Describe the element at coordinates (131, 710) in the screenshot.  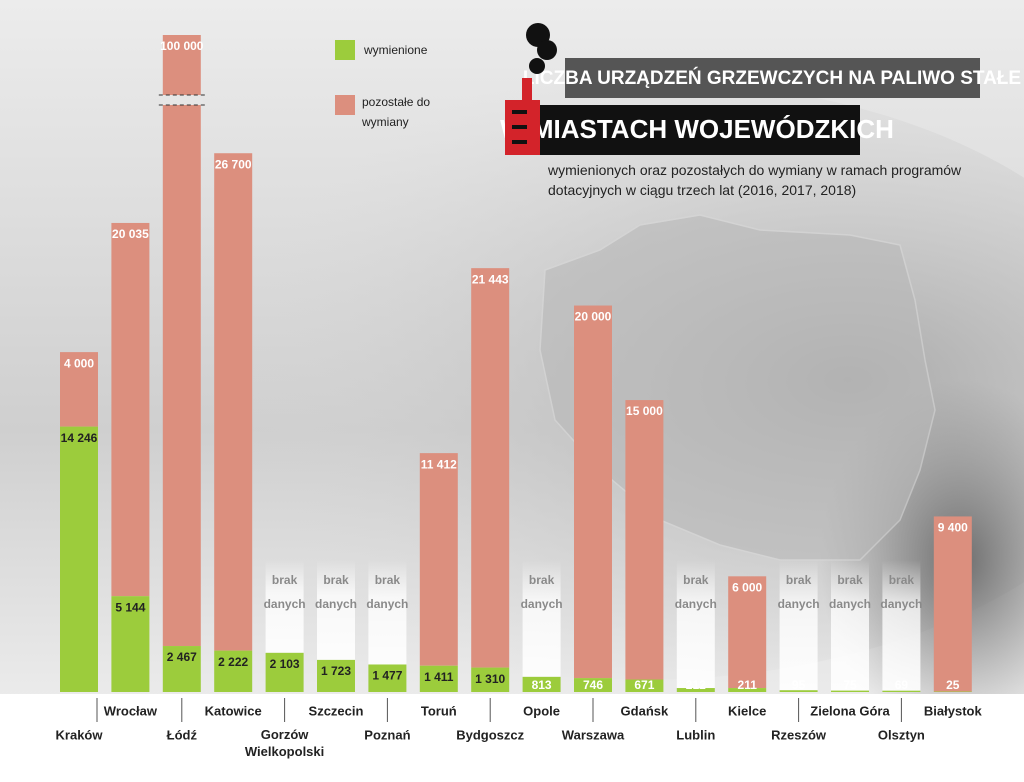
I see `x-tick-label: Wrocław` at that location.